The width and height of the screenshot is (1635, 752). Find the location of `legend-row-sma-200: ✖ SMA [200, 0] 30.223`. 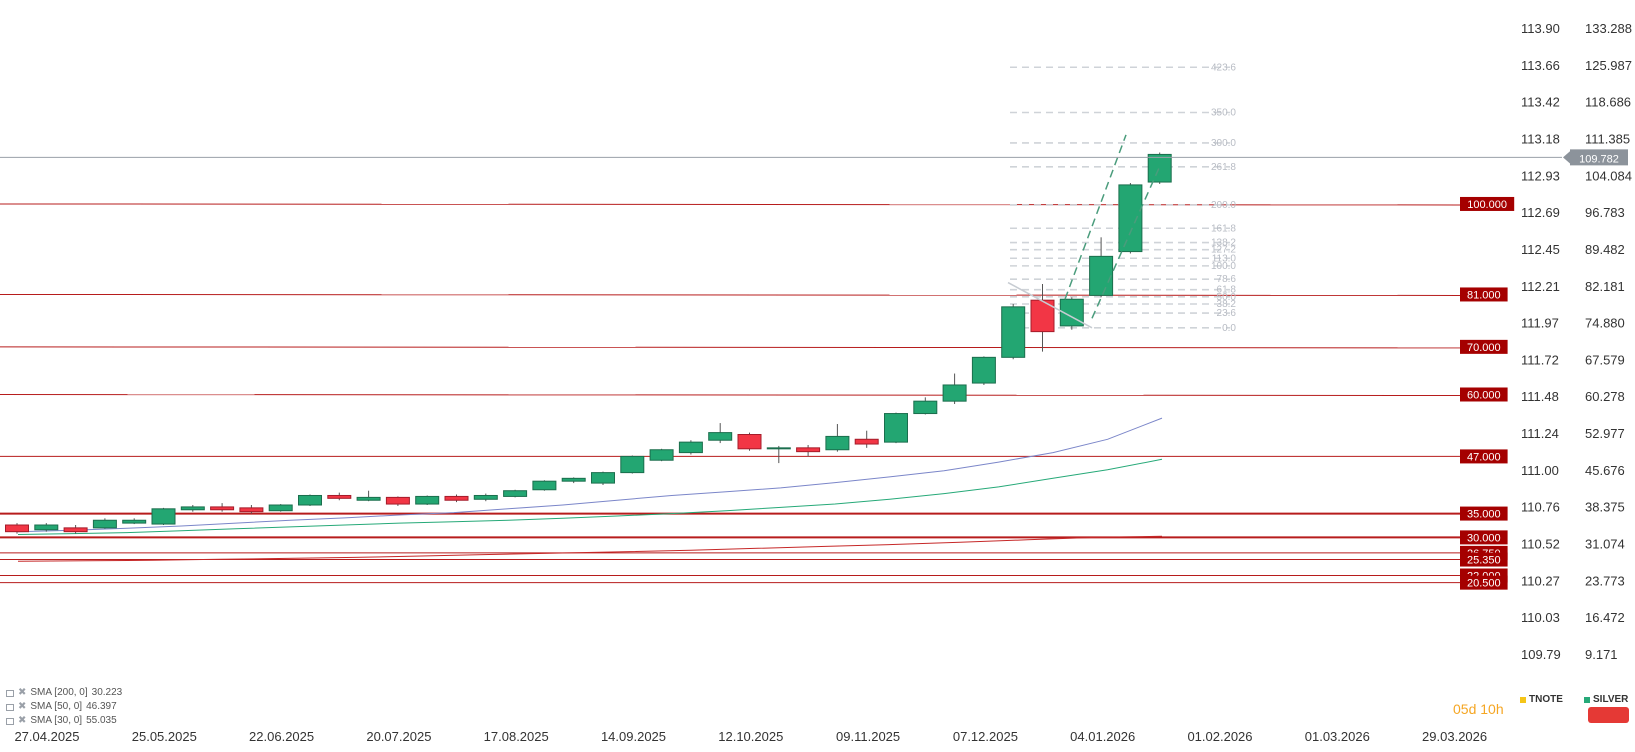

legend-row-sma-200: ✖ SMA [200, 0] 30.223 is located at coordinates (64, 693).